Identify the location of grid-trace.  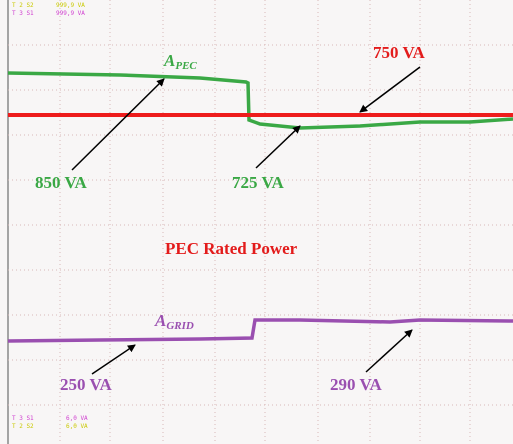
(260, 330).